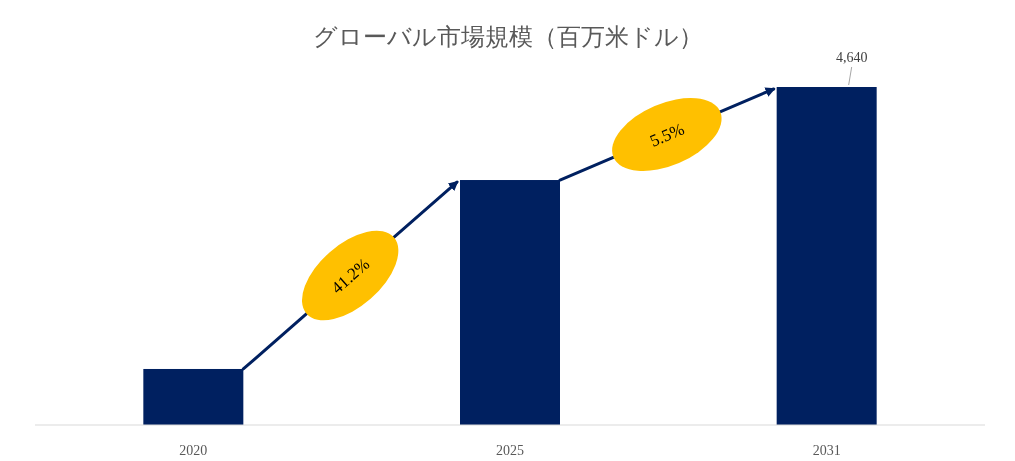 This screenshot has width=1015, height=461. Describe the element at coordinates (667, 135) in the screenshot. I see `annotation: 5.5%` at that location.